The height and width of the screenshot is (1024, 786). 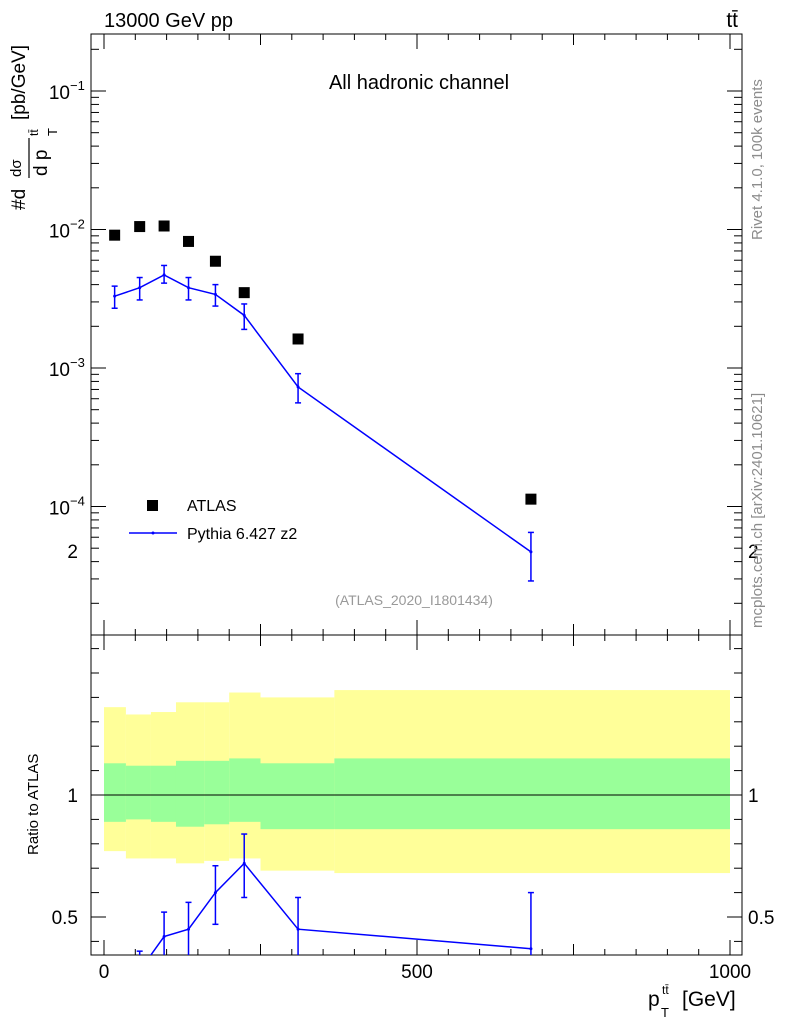 I want to click on main-ylabel-denominator: d p, so click(x=41, y=163).